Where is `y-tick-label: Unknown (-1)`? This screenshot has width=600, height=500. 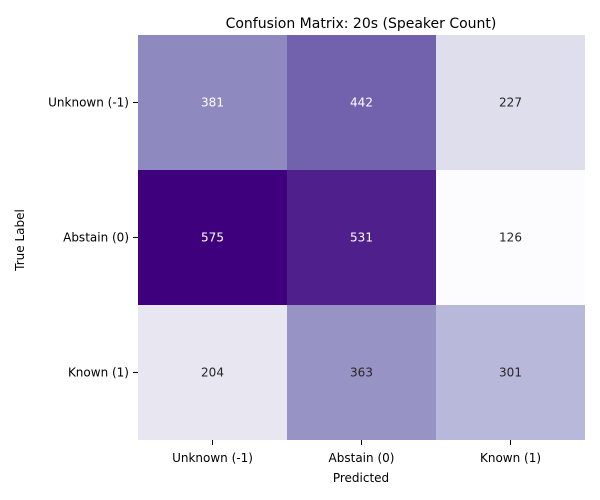
y-tick-label: Unknown (-1) is located at coordinates (88, 103).